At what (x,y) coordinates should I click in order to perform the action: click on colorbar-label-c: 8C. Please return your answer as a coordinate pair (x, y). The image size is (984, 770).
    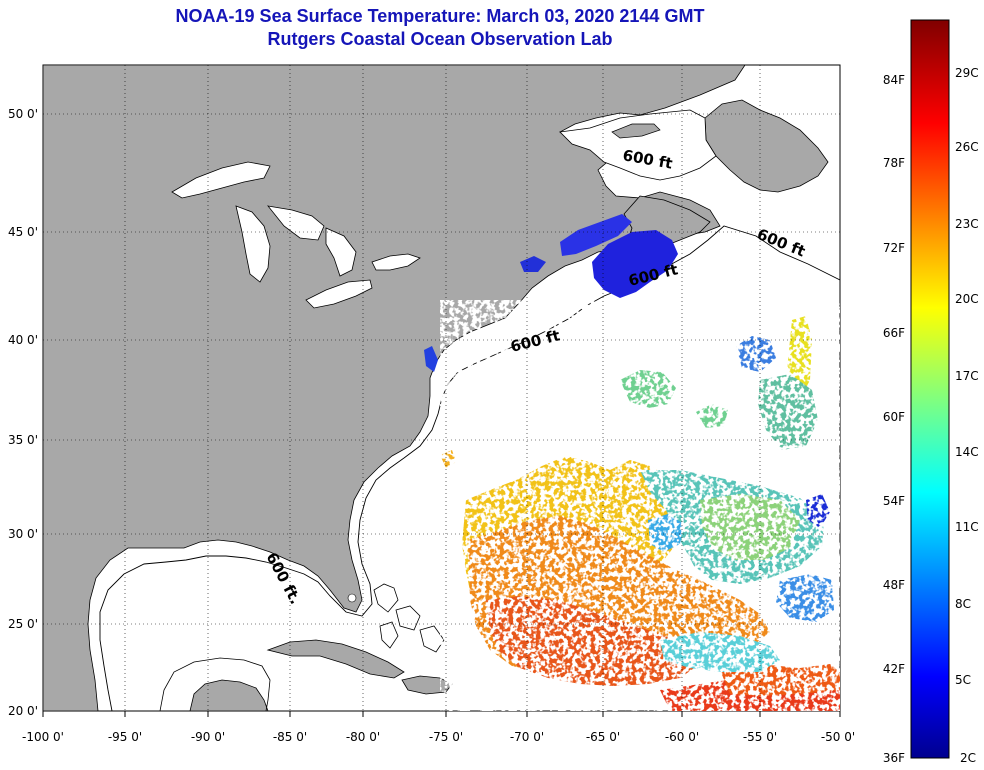
    Looking at the image, I should click on (963, 604).